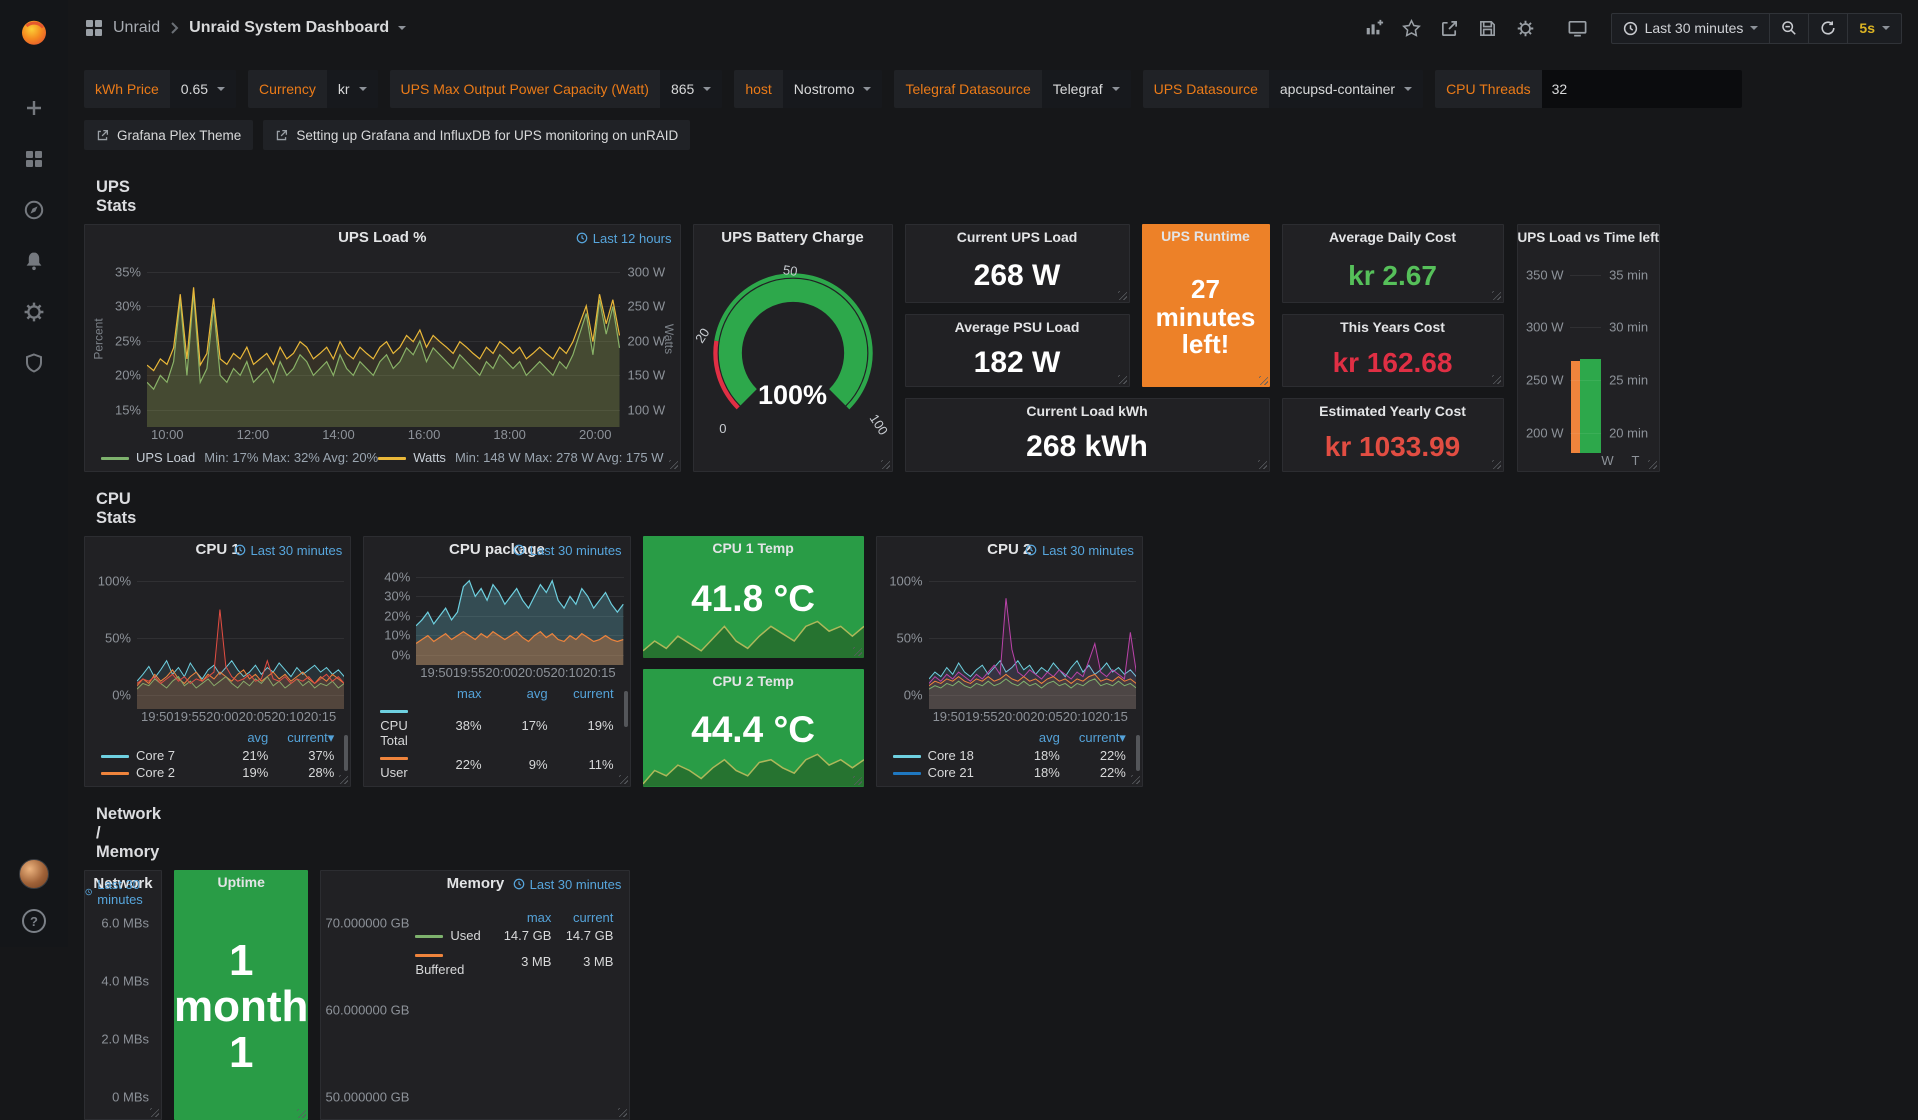  Describe the element at coordinates (1450, 28) in the screenshot. I see `share-button` at that location.